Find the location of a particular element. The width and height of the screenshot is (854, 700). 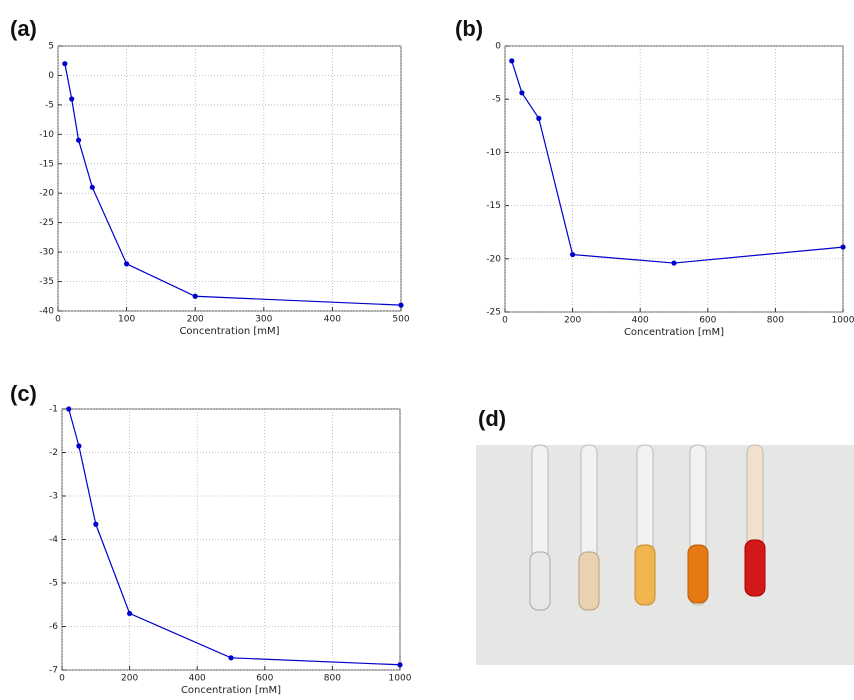

y-tick-label: -40 is located at coordinates (46, 312).